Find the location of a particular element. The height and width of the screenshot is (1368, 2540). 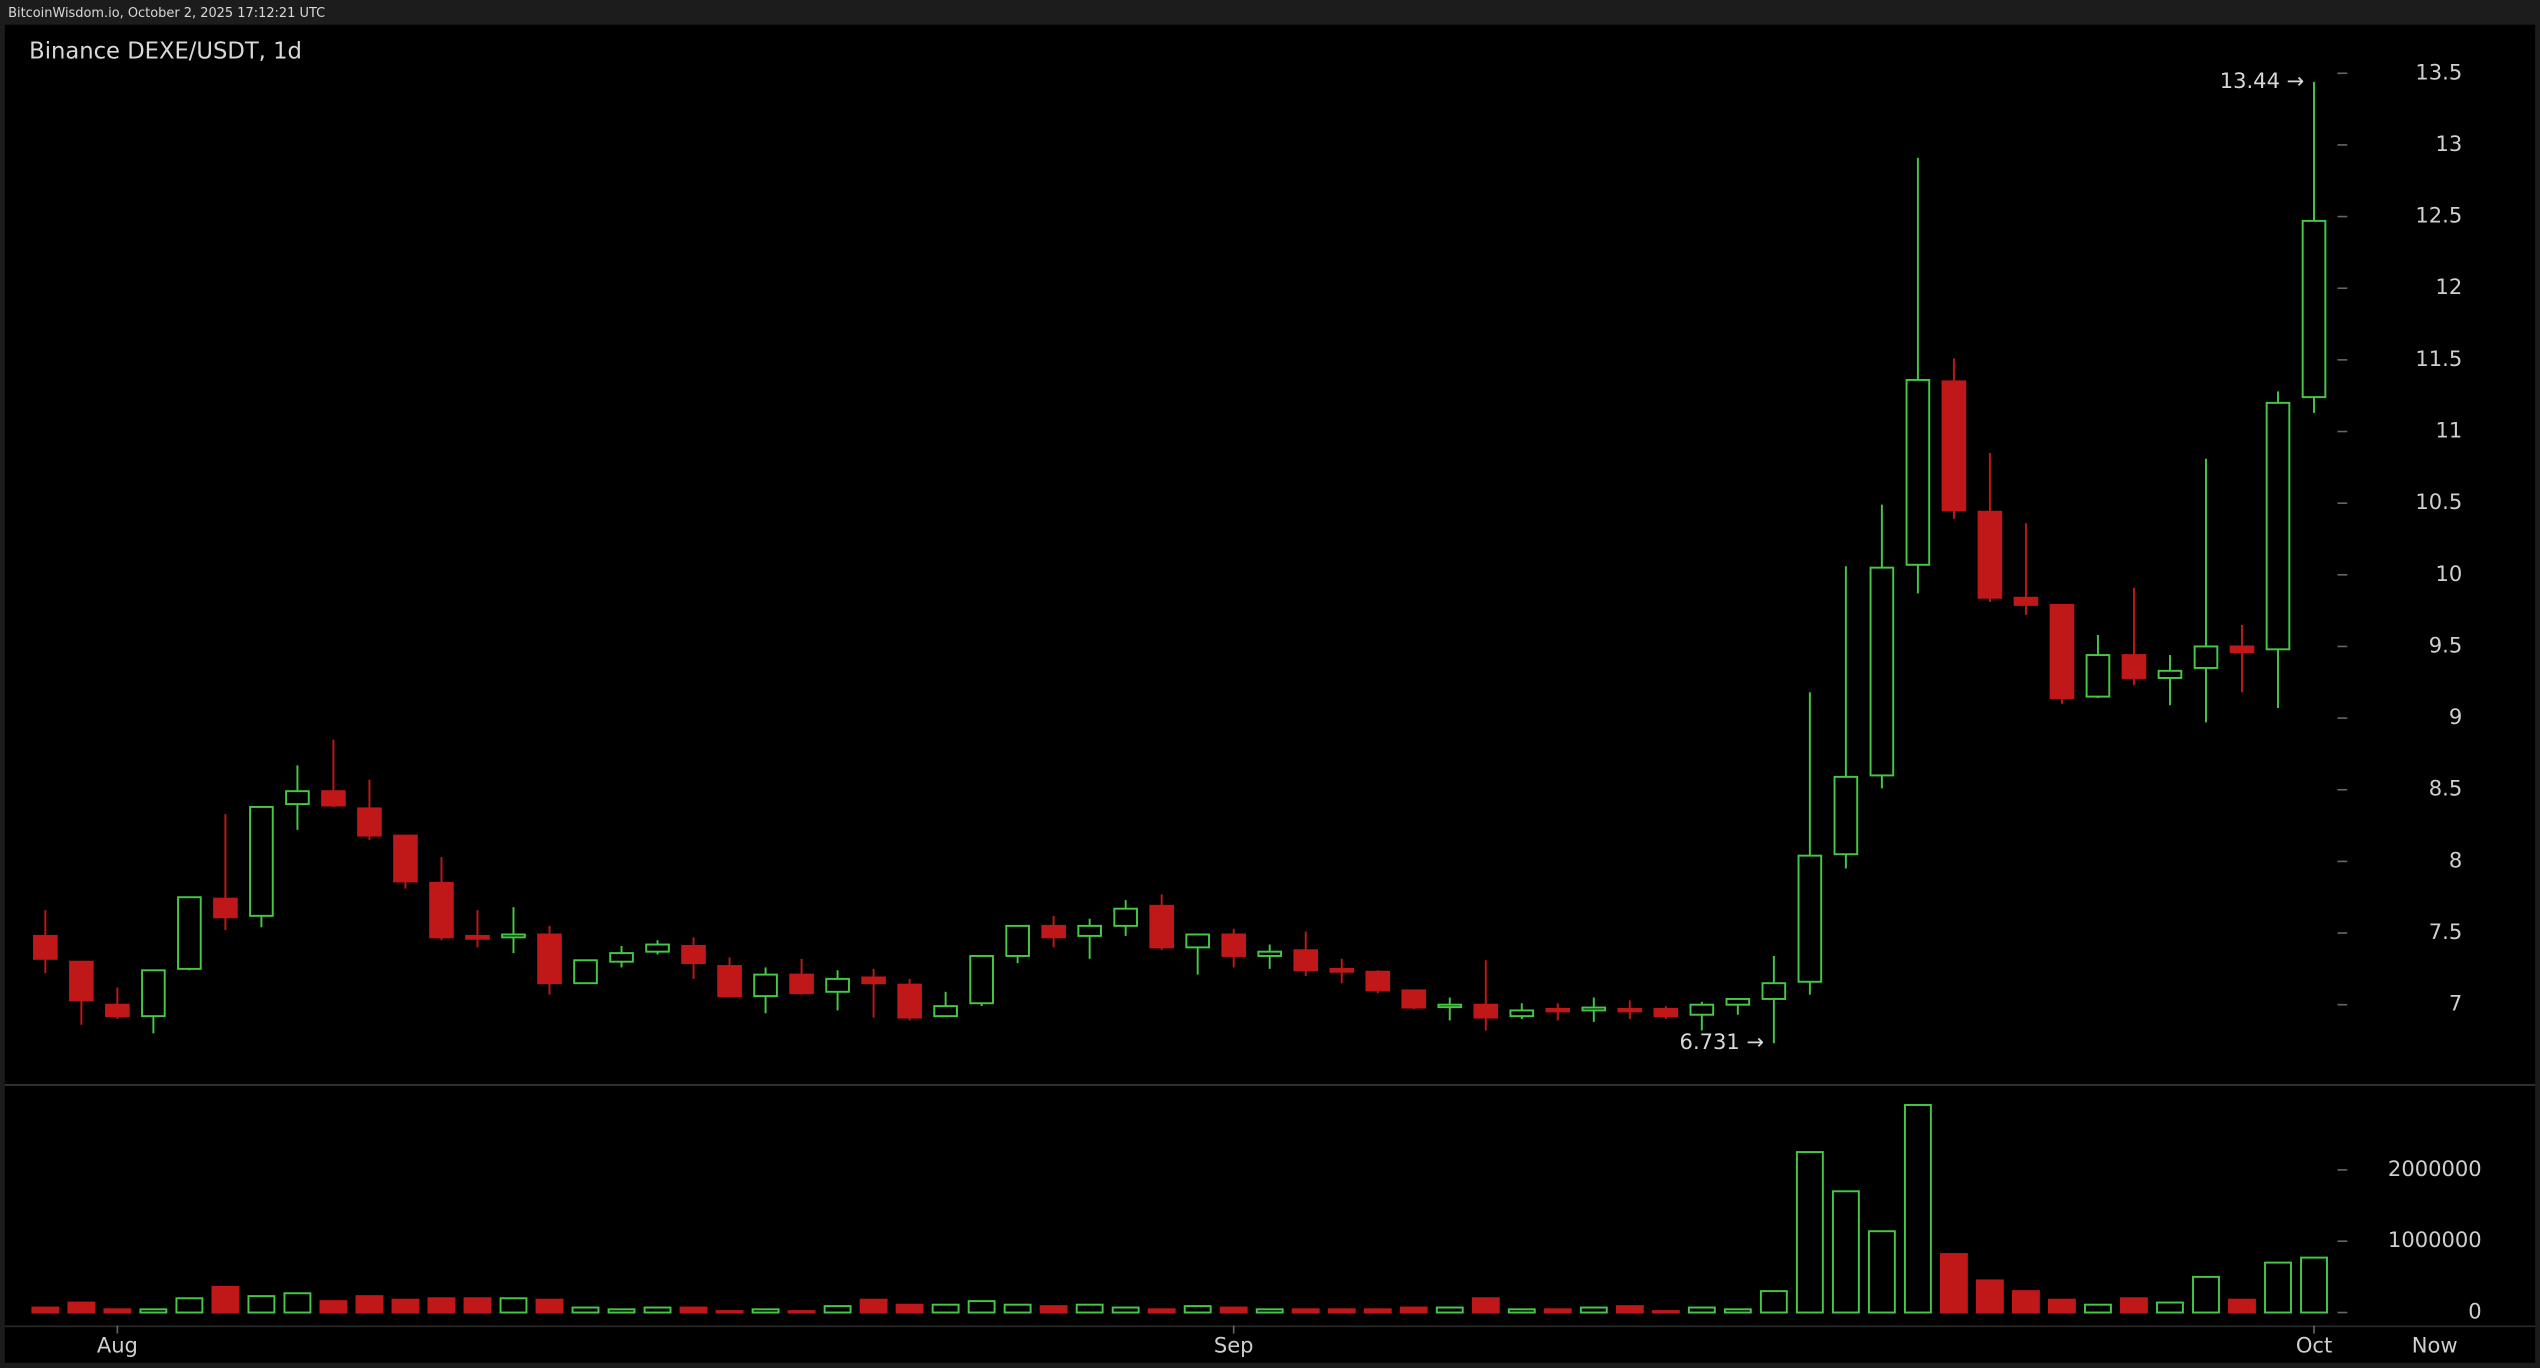

x-tick-label: Aug is located at coordinates (117, 1345).